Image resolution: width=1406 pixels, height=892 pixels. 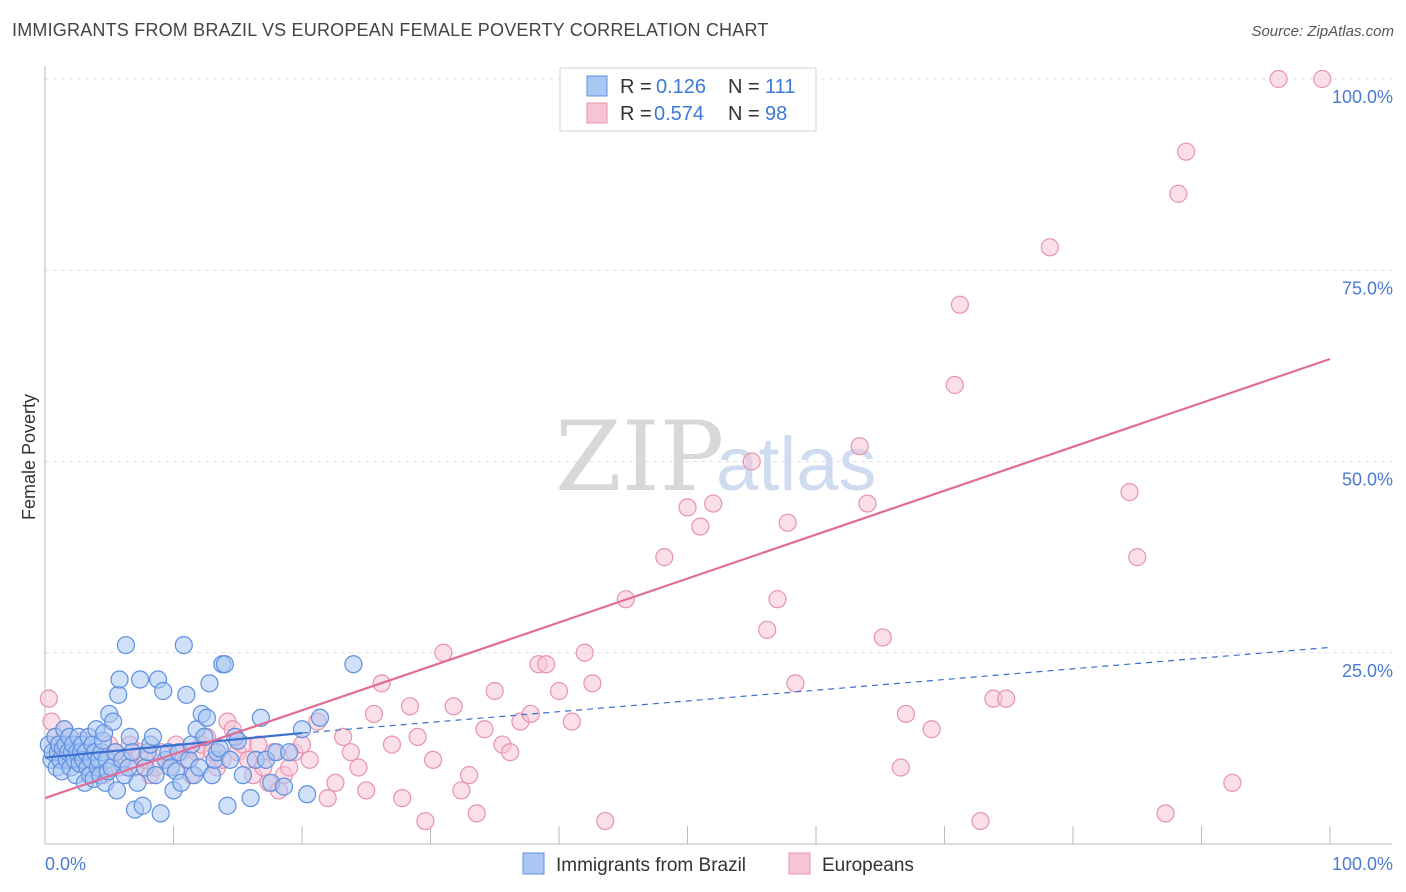 I want to click on legend-r-value-pink: 0.574, so click(x=679, y=114).